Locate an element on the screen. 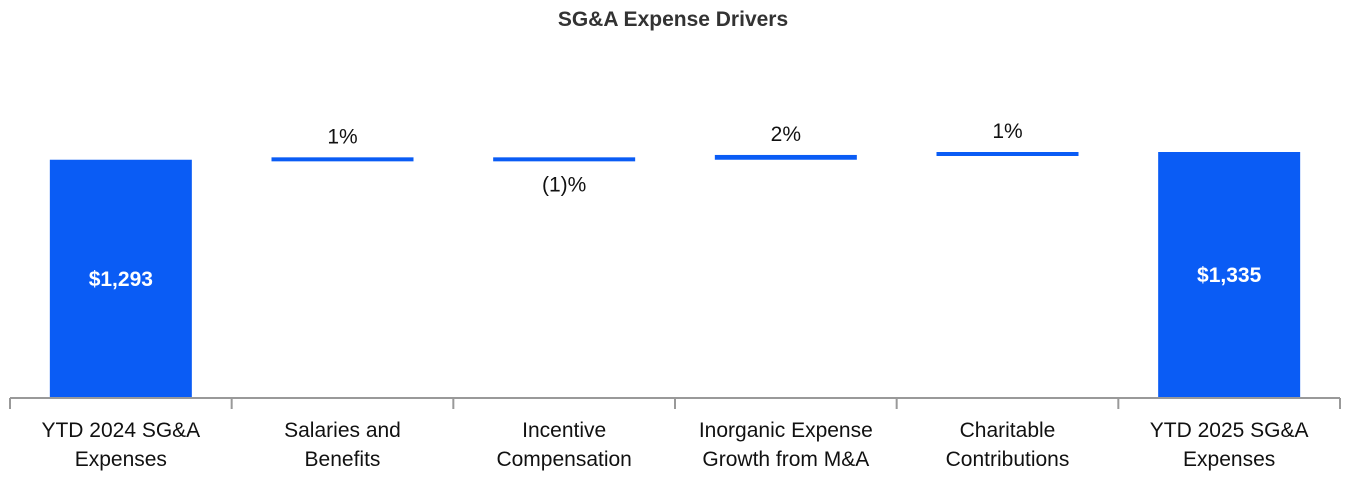 This screenshot has width=1350, height=480. category-label: Incentive is located at coordinates (564, 430).